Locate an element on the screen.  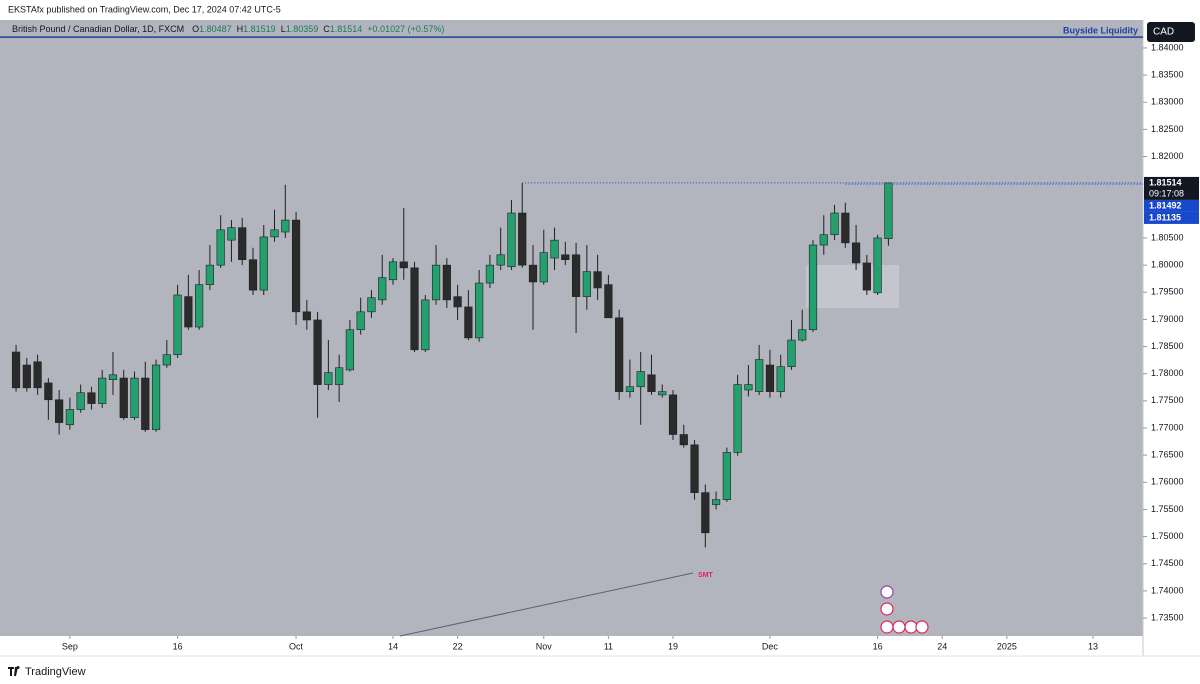
smt-line is located at coordinates (546, 604).